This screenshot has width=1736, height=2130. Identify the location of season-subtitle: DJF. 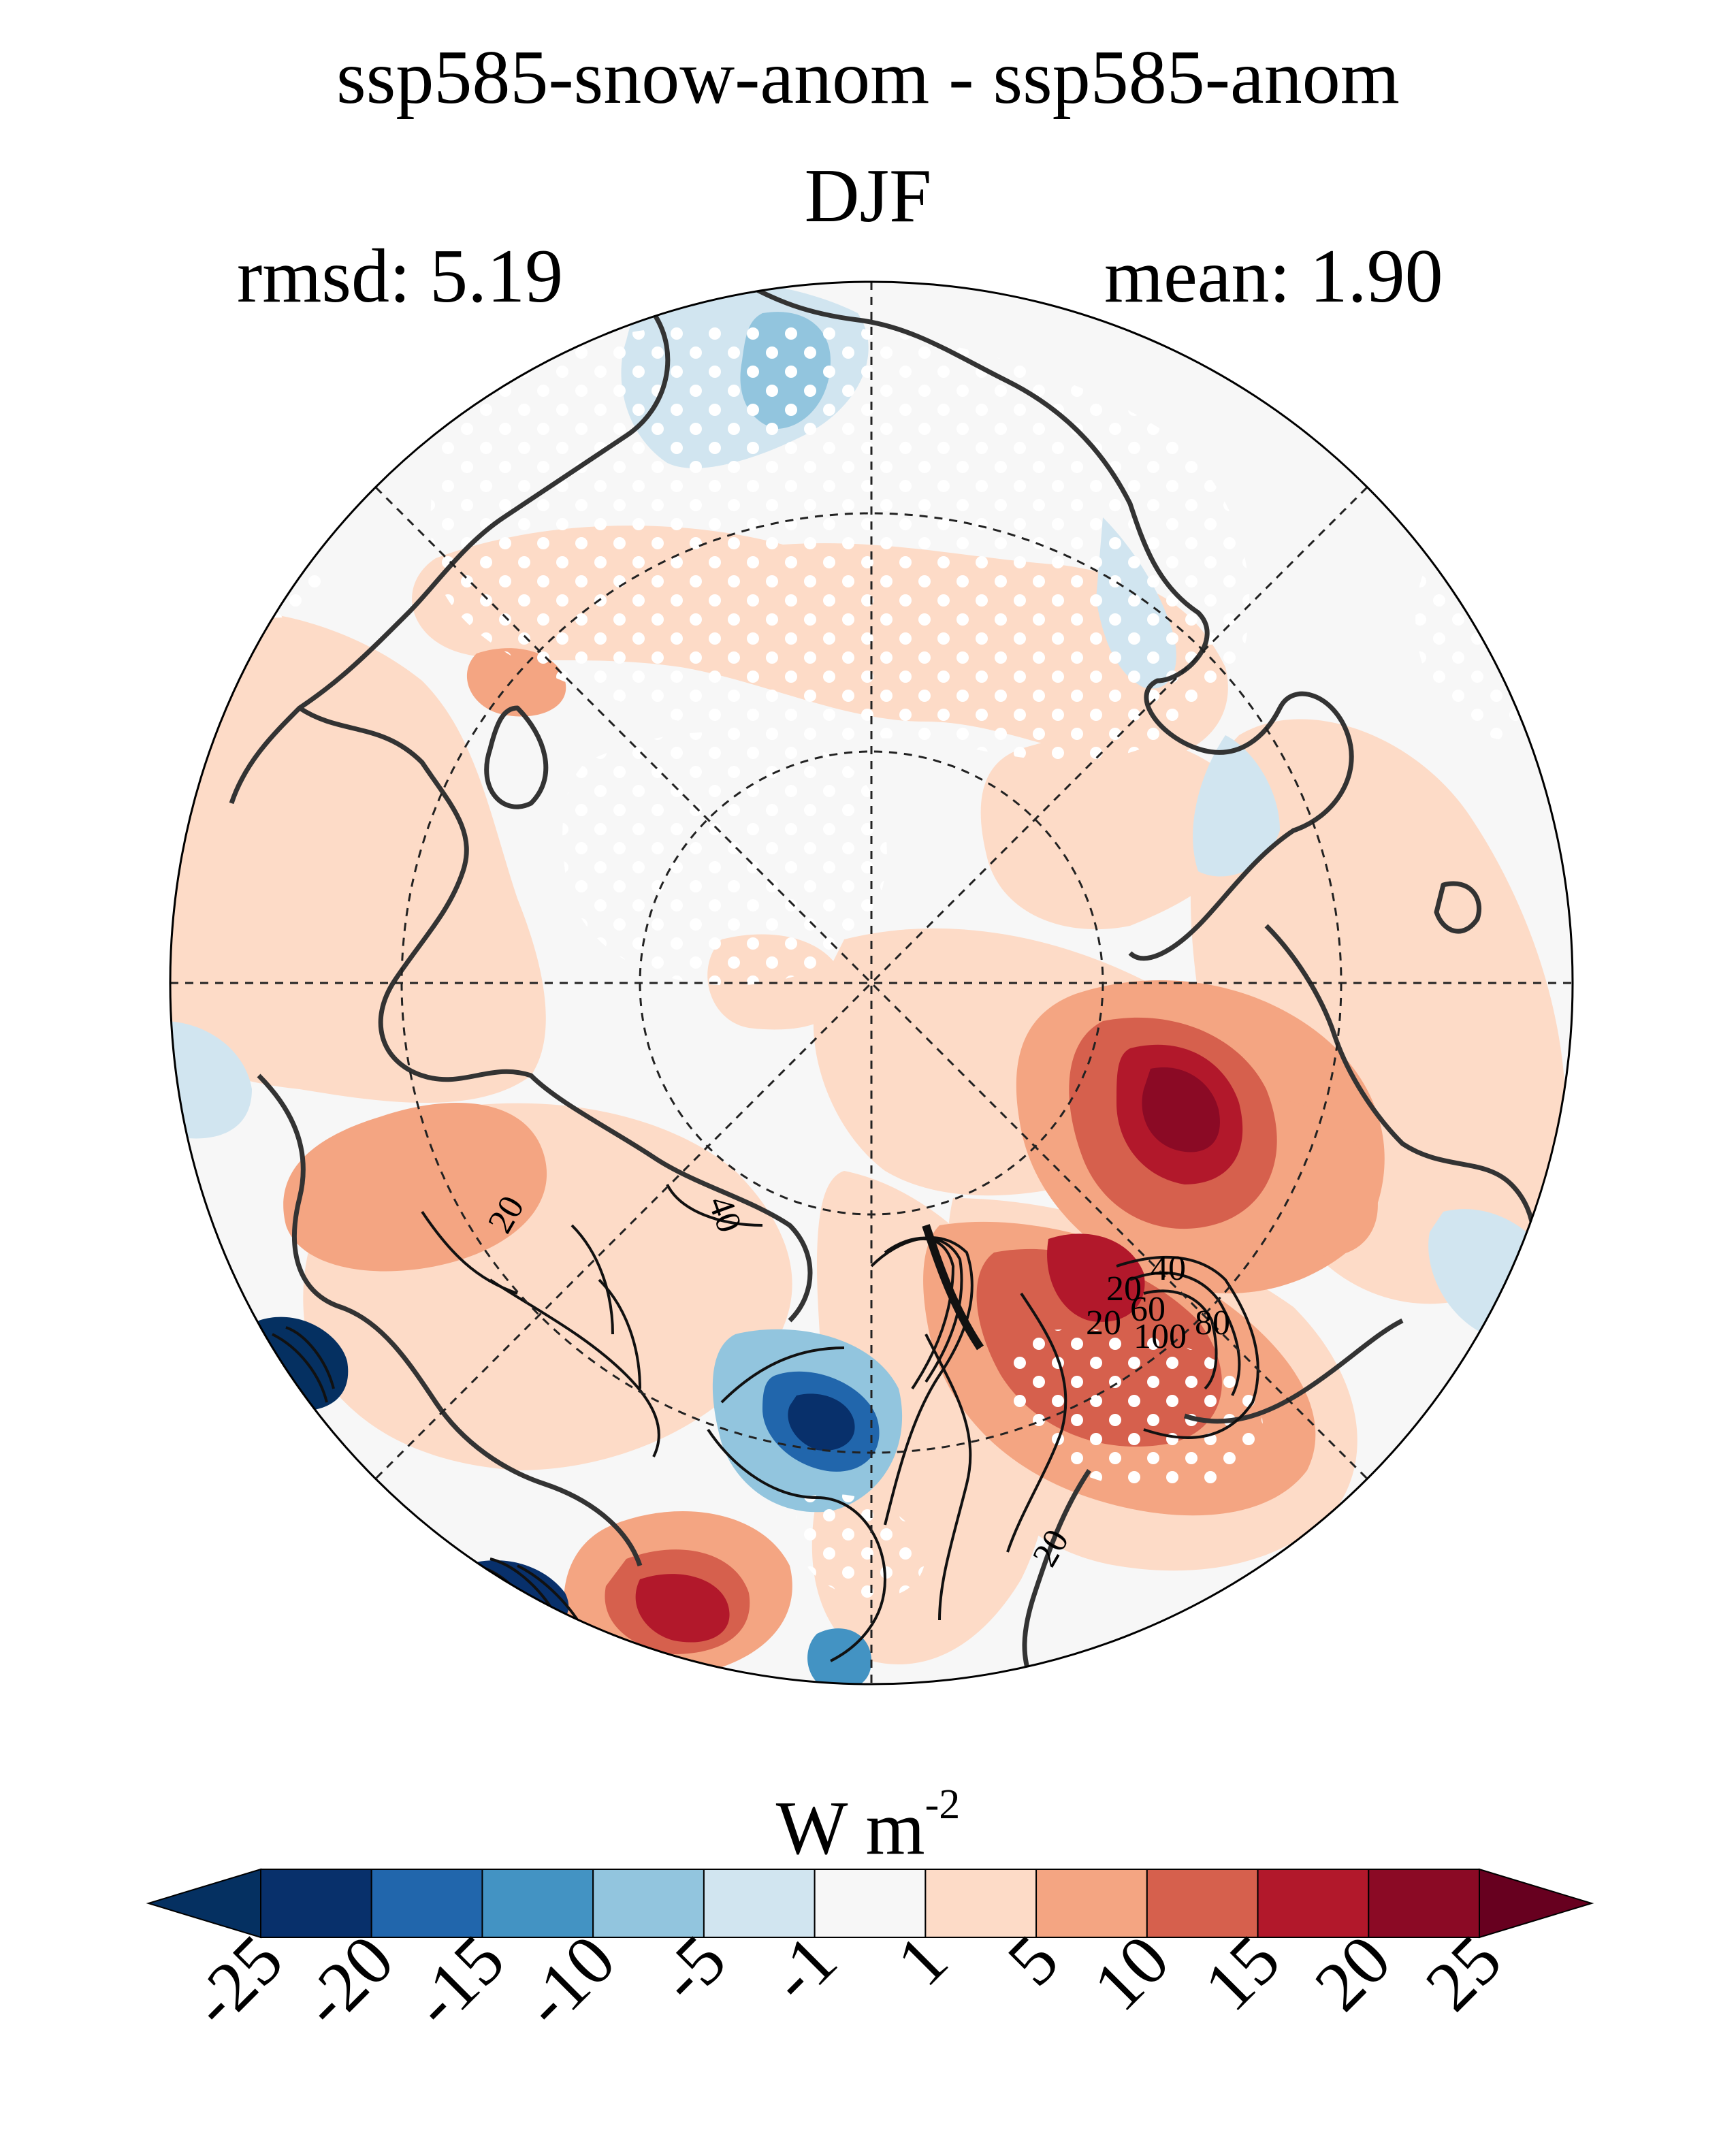
(868, 196).